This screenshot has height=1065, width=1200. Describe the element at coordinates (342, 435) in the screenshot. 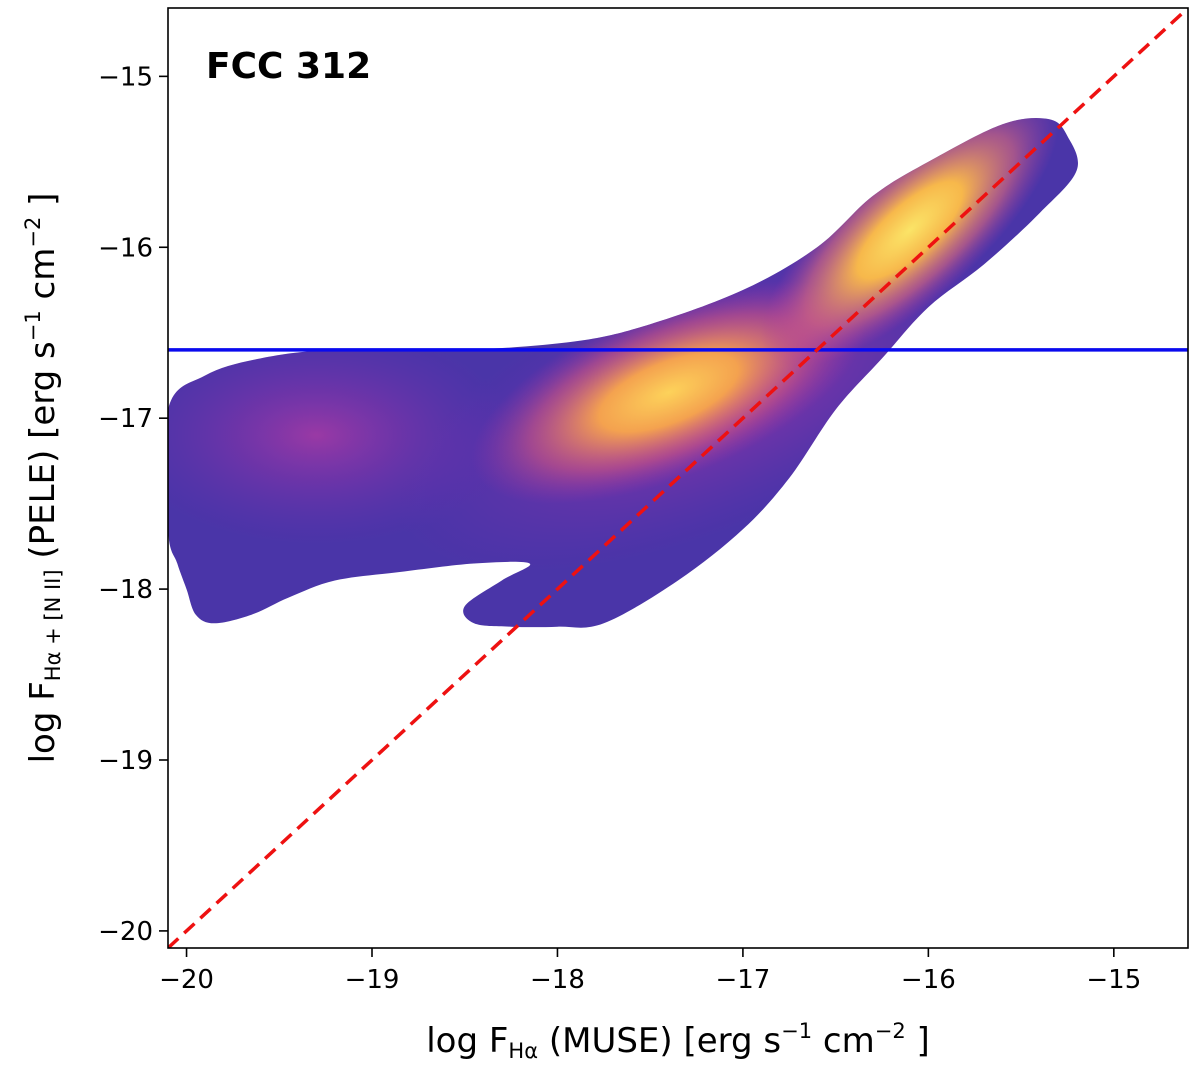

I see `density-left-glow` at that location.